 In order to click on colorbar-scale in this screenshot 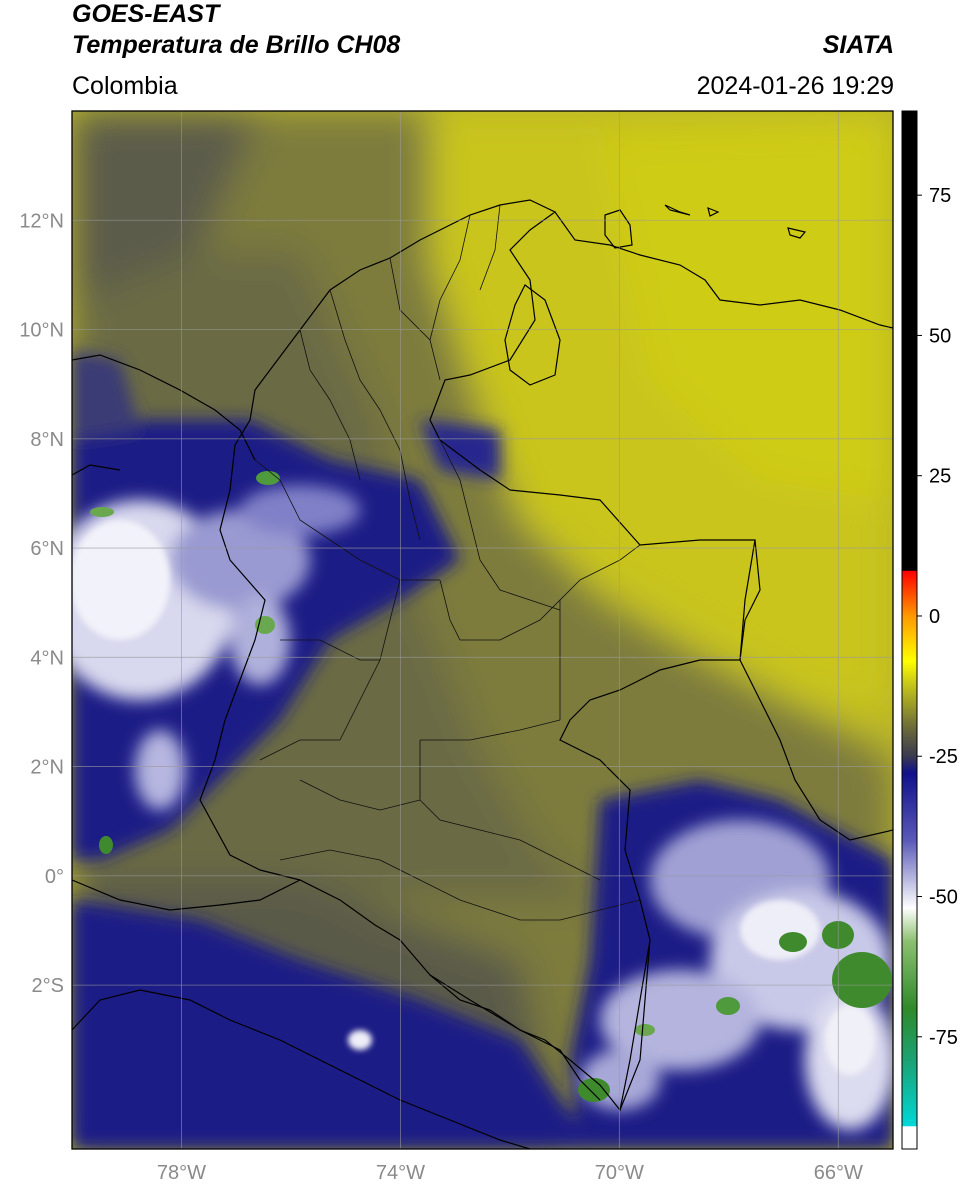, I will do `click(909, 630)`.